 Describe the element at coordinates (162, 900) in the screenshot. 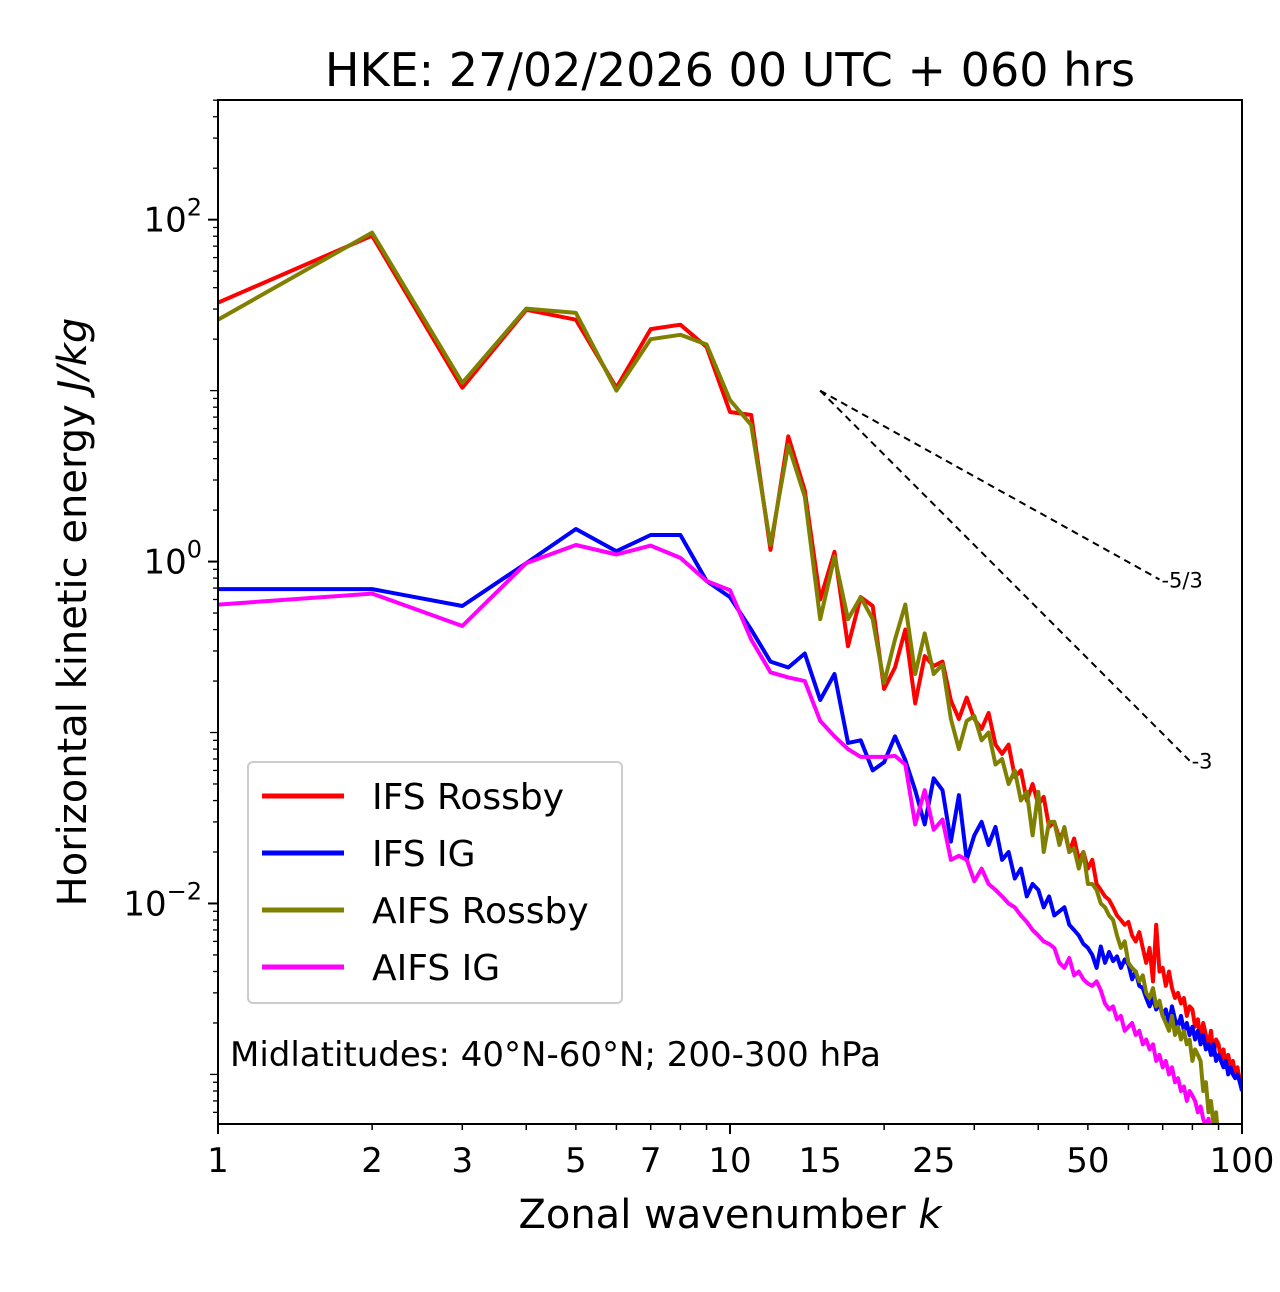

I see `y-tick-label: 10⁻²` at that location.